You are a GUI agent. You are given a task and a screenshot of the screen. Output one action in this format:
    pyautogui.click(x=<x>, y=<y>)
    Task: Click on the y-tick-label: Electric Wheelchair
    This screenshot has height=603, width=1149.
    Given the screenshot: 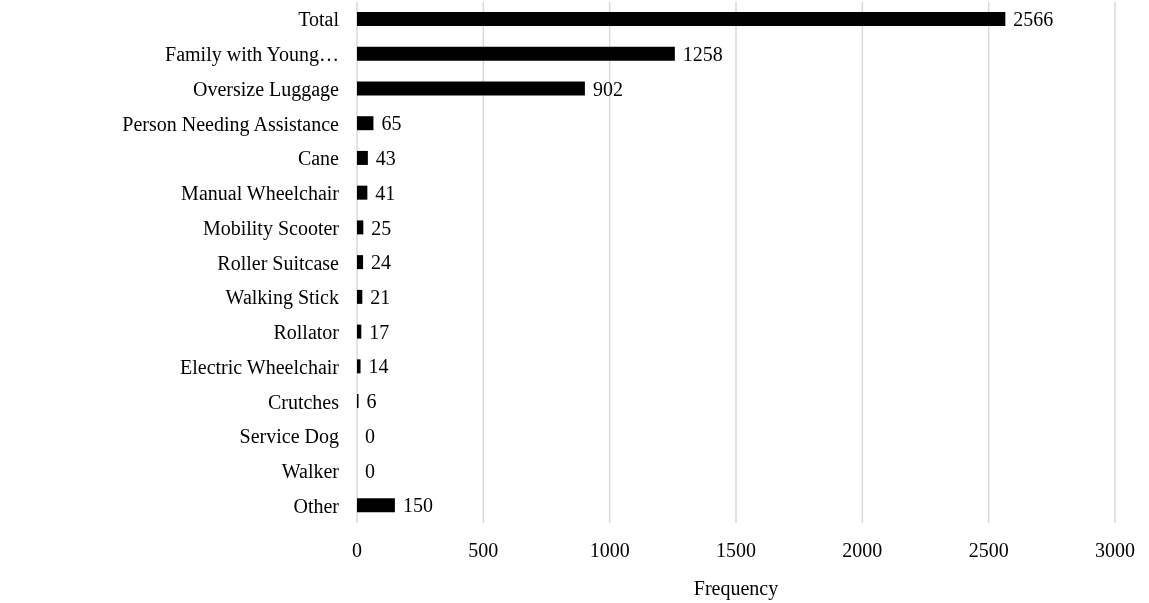 What is the action you would take?
    pyautogui.click(x=260, y=366)
    